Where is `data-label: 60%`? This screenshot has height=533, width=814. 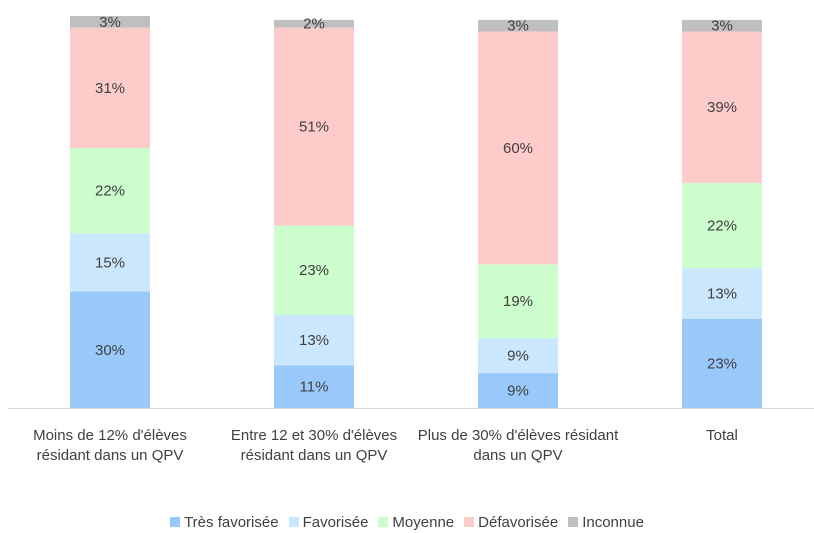 data-label: 60% is located at coordinates (518, 148).